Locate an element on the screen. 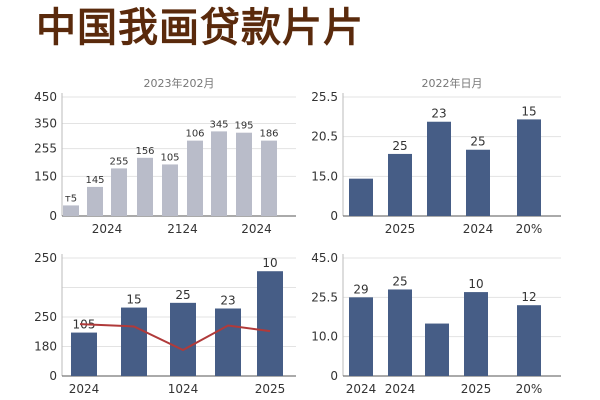 The image size is (600, 400). y-tick-label: 10.0 is located at coordinates (324, 337).